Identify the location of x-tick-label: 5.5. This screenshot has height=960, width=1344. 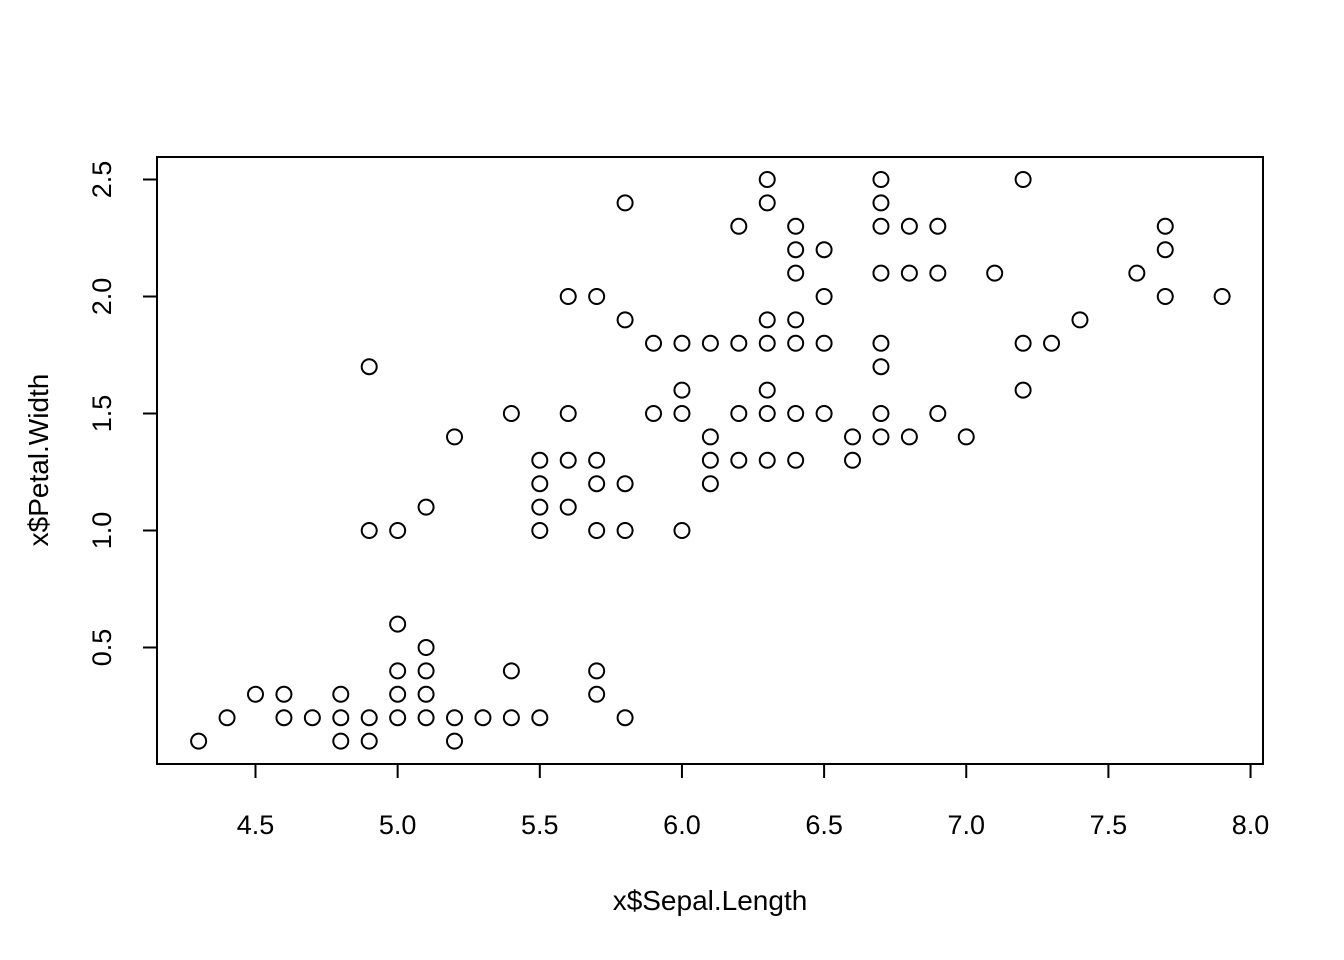
(540, 825).